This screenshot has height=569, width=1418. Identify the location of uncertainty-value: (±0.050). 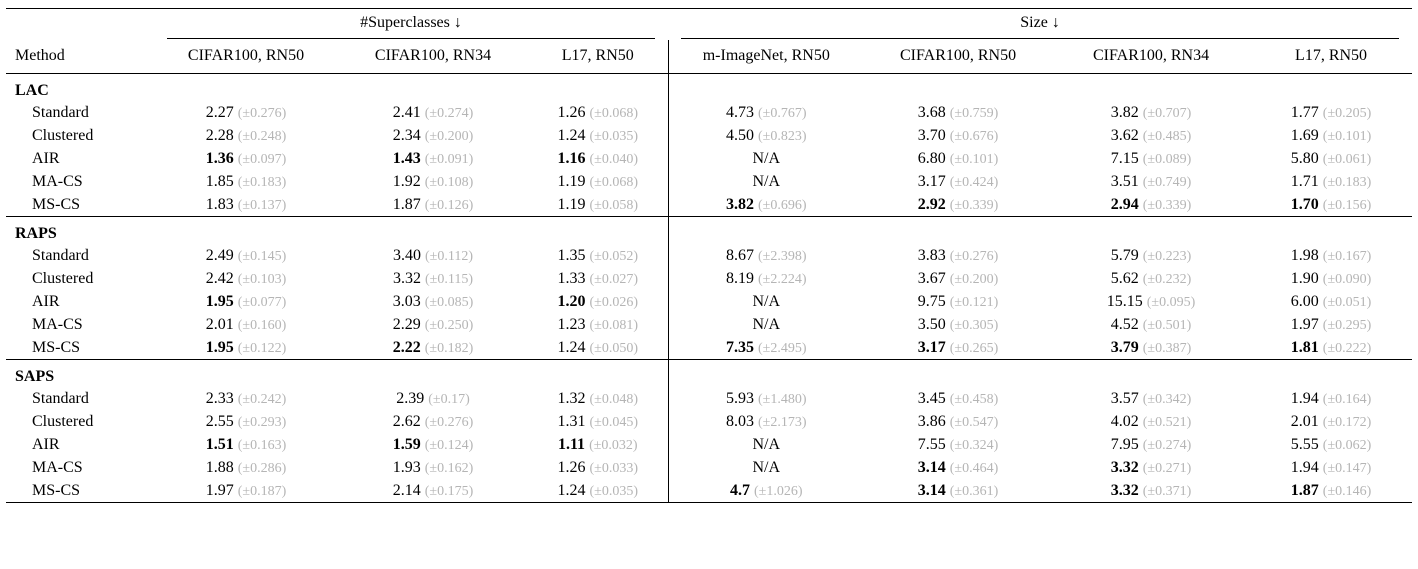
(614, 348).